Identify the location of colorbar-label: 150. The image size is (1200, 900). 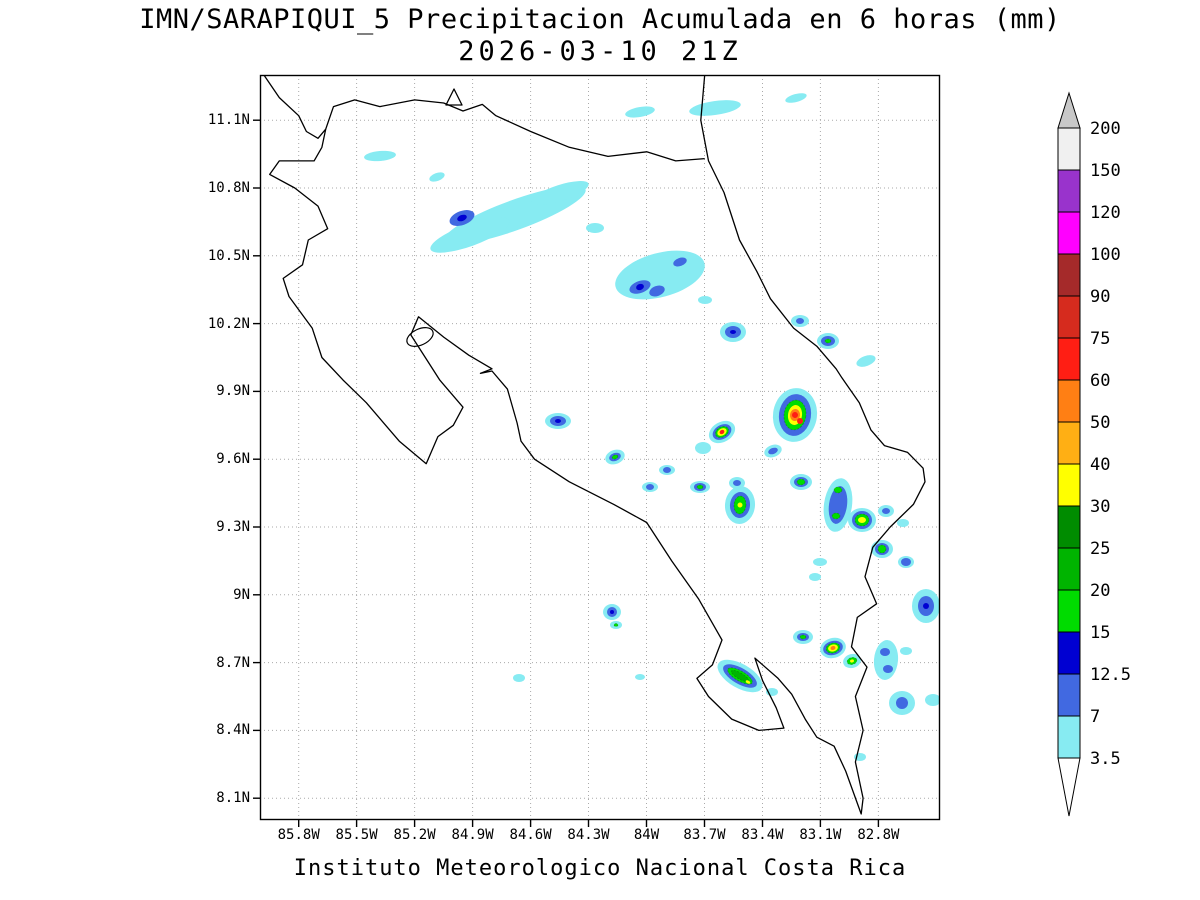
(1105, 171).